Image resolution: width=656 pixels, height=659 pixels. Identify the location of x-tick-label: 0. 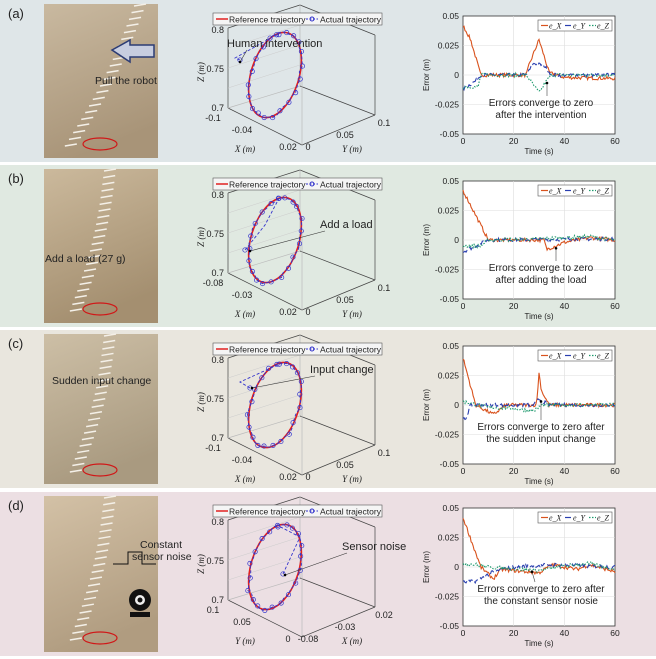
(463, 141).